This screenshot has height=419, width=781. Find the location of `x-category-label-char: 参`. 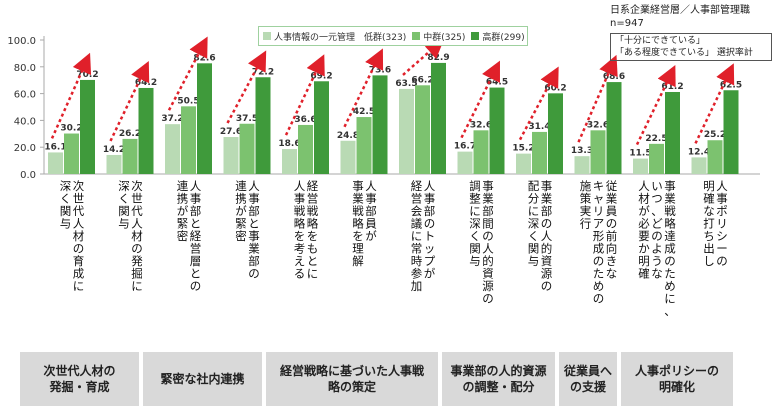

x-category-label-char: 参 is located at coordinates (417, 274).